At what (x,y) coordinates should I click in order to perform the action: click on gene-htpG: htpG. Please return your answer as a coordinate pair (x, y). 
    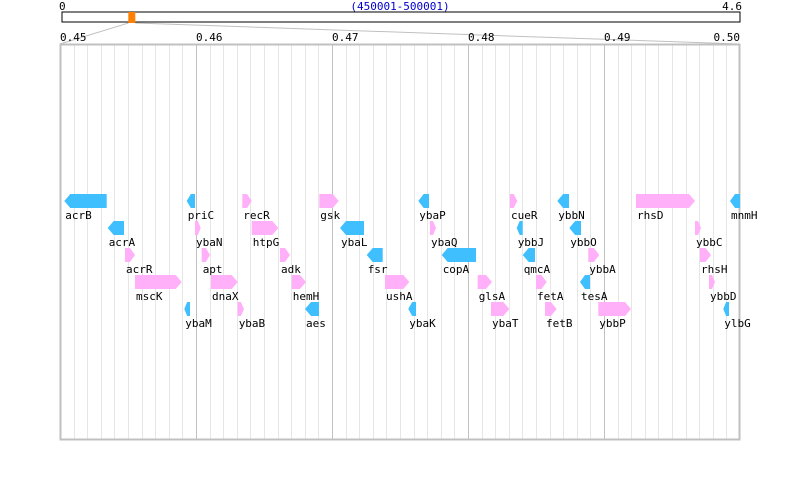
    Looking at the image, I should click on (265, 235).